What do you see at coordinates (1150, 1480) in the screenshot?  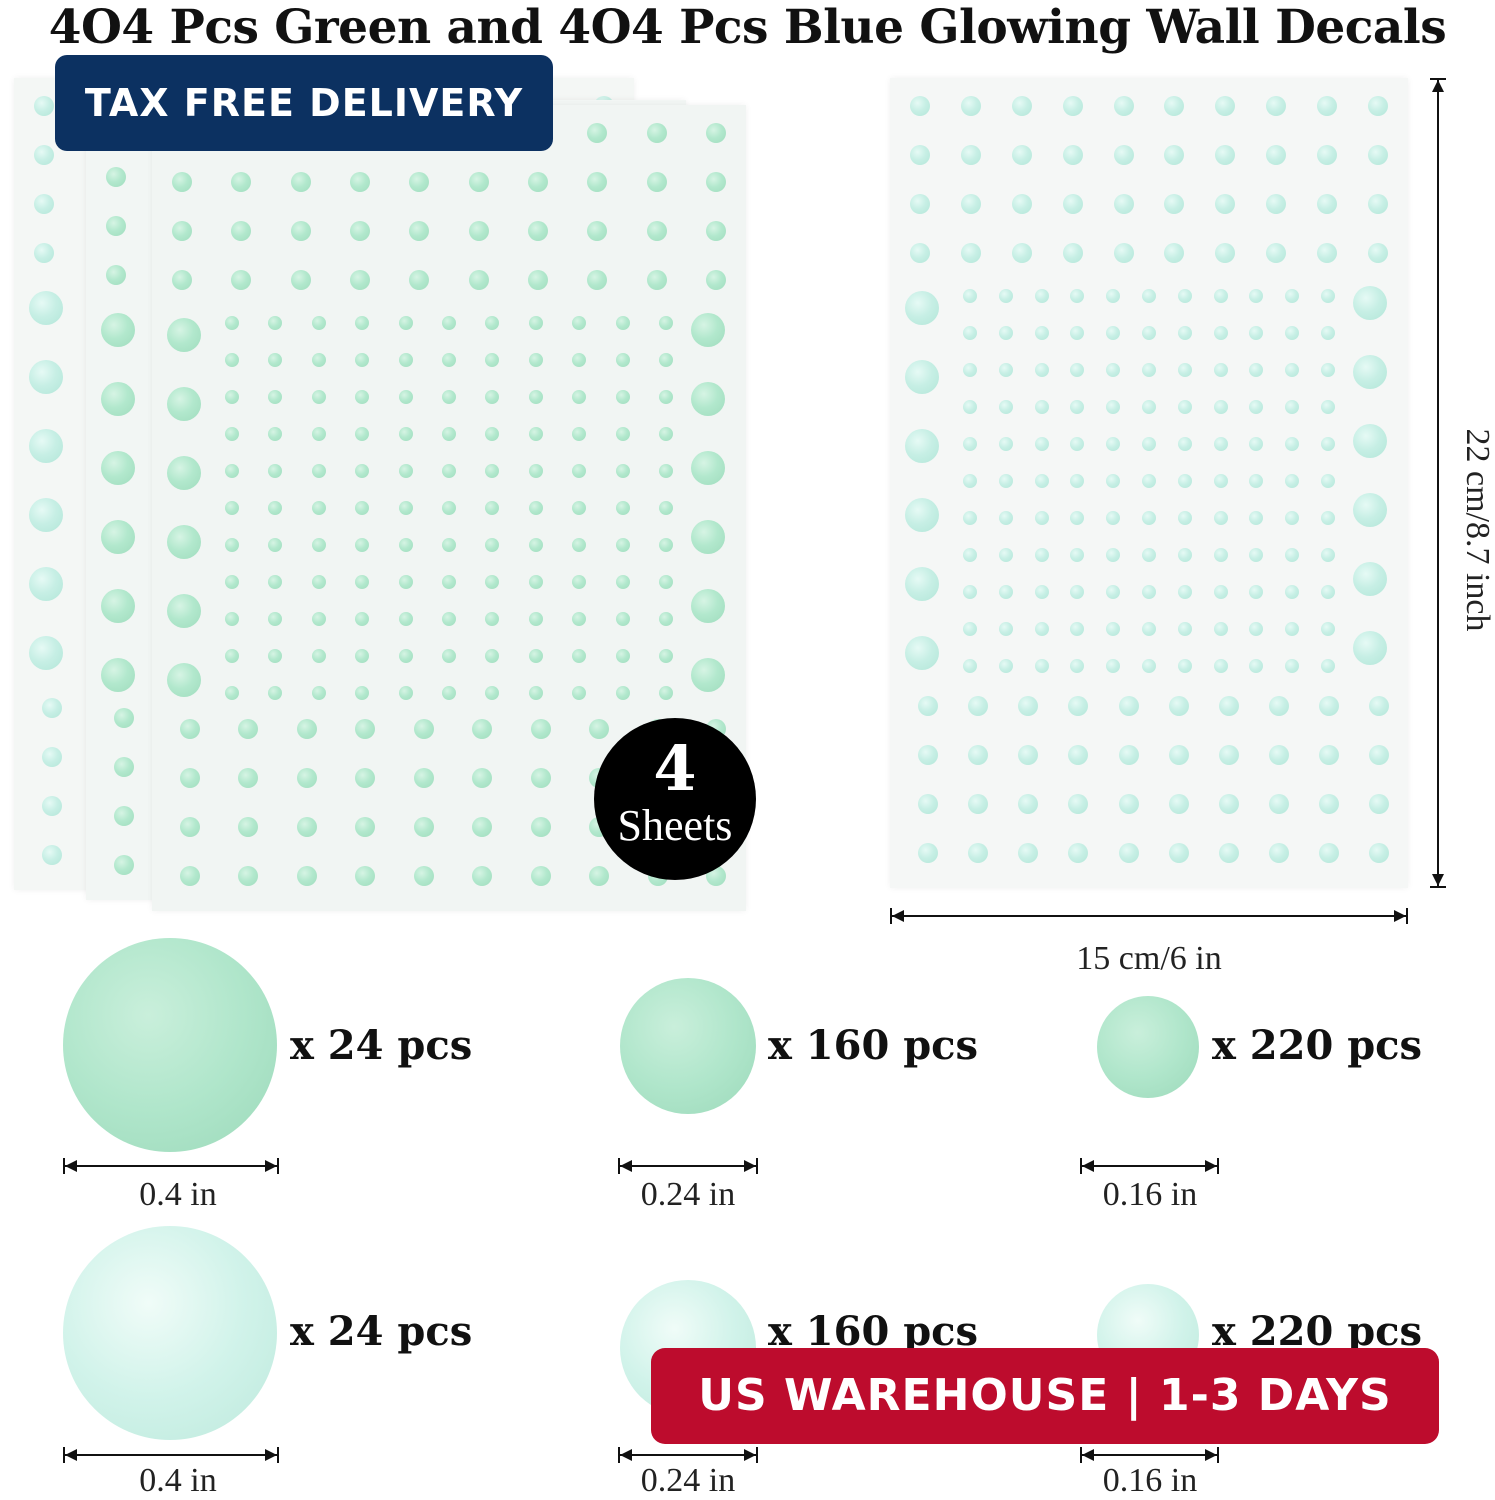 I see `blue-small-diameter: 0.16 in` at bounding box center [1150, 1480].